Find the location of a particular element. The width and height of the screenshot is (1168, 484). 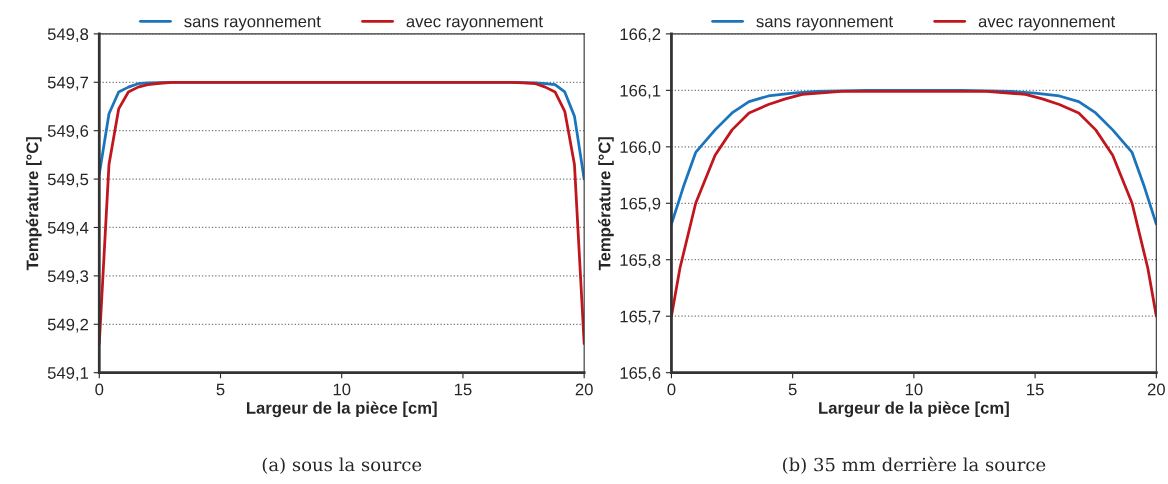

y-tick-label: 166,1 is located at coordinates (640, 91).